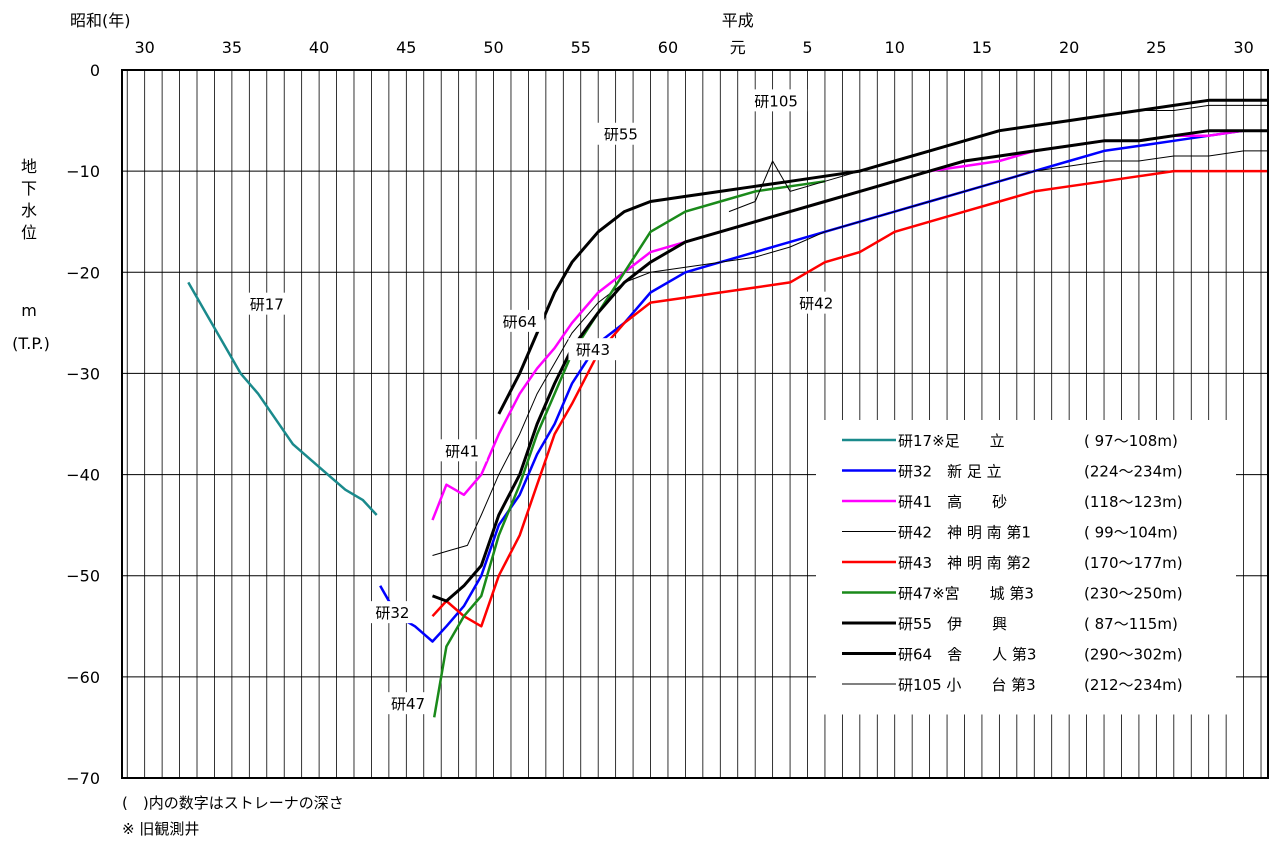  I want to click on legend-entry-depth: (170～177m), so click(1133, 563).